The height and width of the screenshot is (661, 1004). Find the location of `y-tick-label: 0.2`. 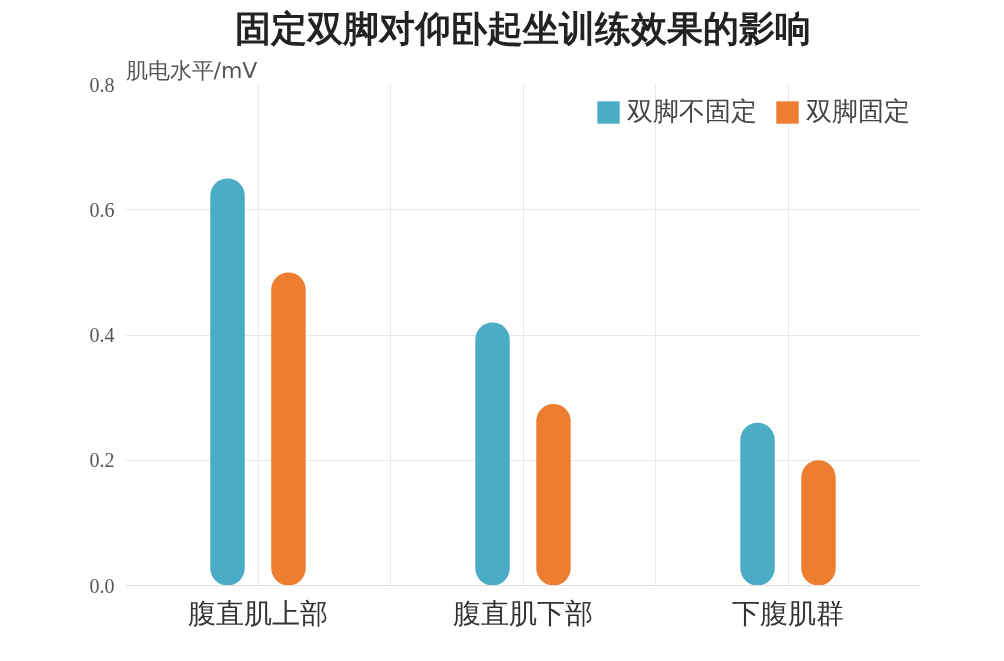

y-tick-label: 0.2 is located at coordinates (102, 460).